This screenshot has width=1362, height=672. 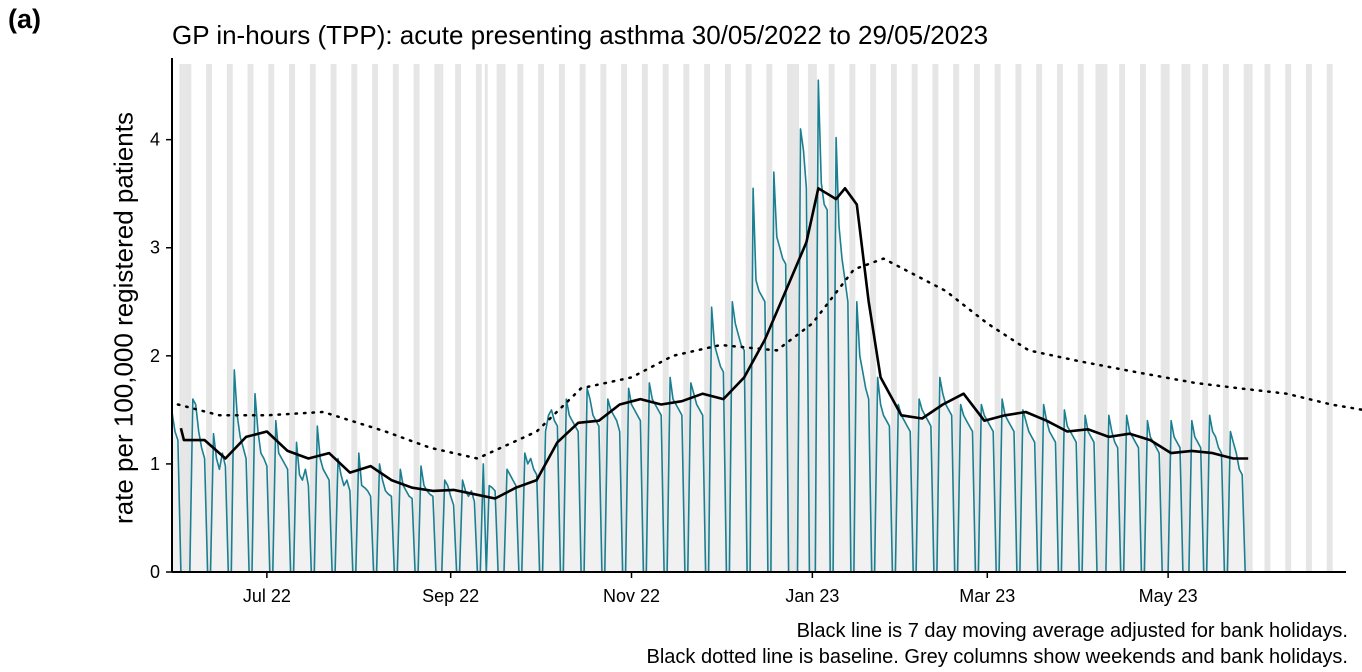 What do you see at coordinates (267, 596) in the screenshot?
I see `x-tick-label: Jul 22` at bounding box center [267, 596].